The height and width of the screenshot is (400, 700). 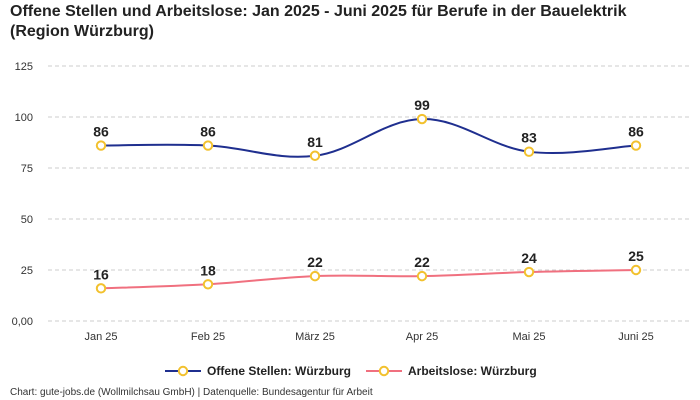 I want to click on y-tick-label: 25, so click(x=27, y=271).